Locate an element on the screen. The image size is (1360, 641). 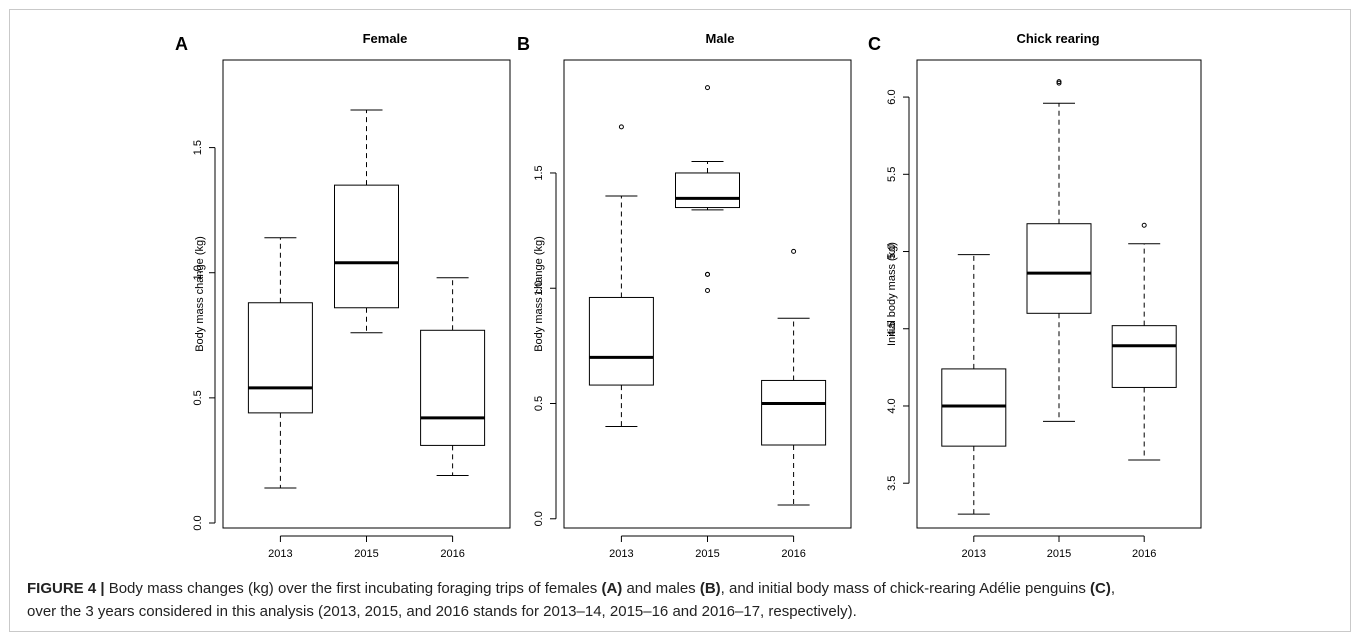
y-axis-label-b: Body mass change (kg) is located at coordinates (539, 294).